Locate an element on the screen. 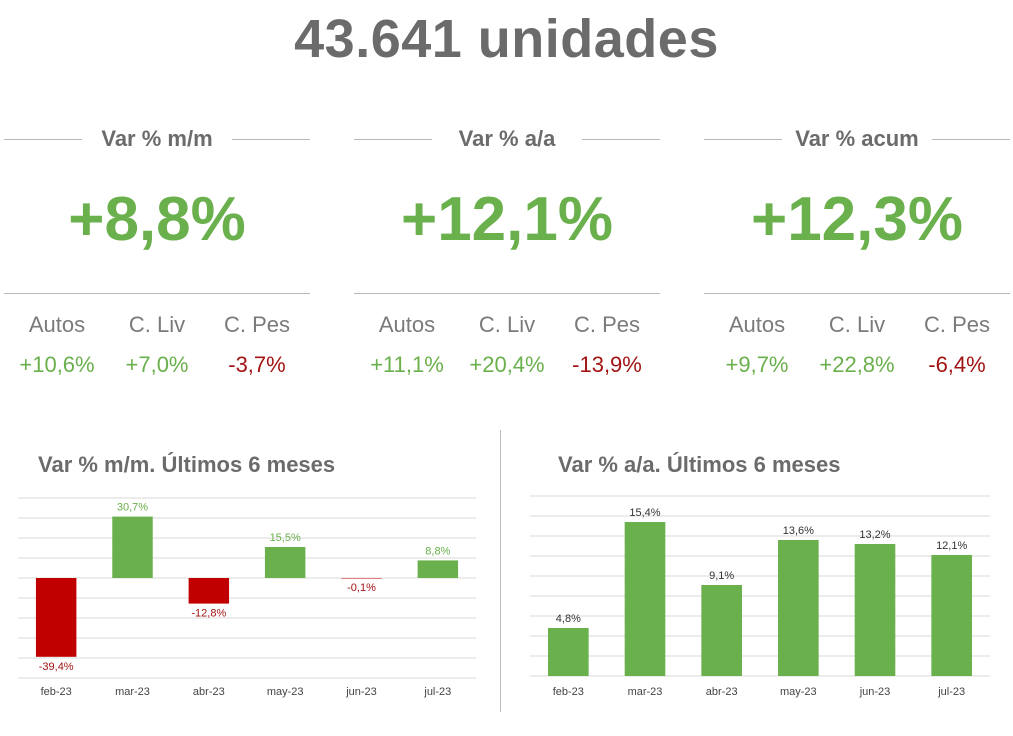 The image size is (1013, 736). chart-divider is located at coordinates (500, 571).